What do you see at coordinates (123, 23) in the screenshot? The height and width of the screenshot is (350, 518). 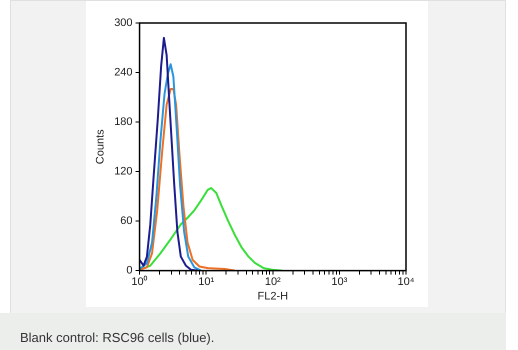 I see `y-tick-label: 300` at bounding box center [123, 23].